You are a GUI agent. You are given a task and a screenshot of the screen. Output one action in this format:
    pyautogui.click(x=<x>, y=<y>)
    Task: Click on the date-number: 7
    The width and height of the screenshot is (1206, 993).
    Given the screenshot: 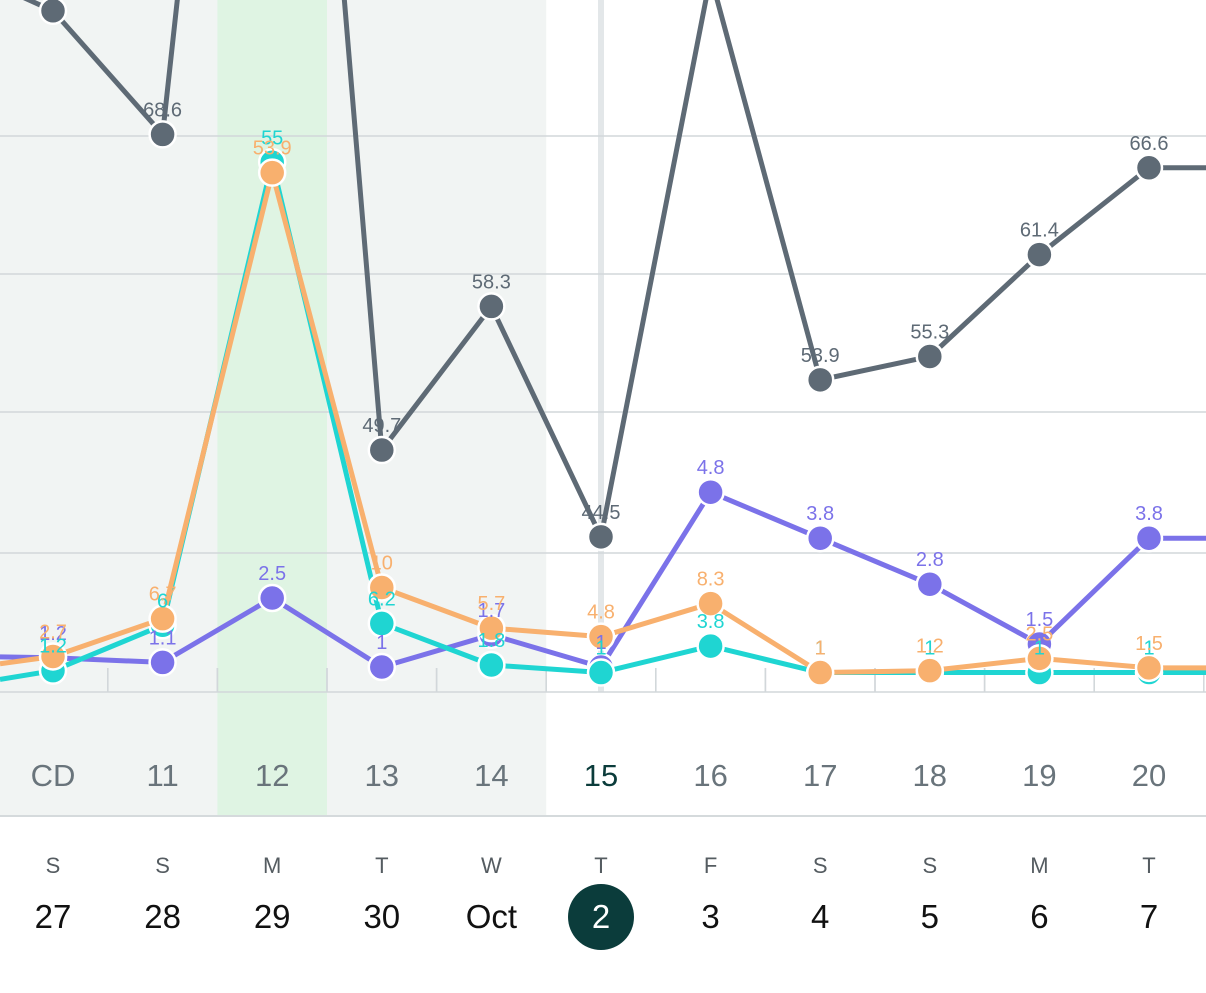 What is the action you would take?
    pyautogui.click(x=1149, y=916)
    